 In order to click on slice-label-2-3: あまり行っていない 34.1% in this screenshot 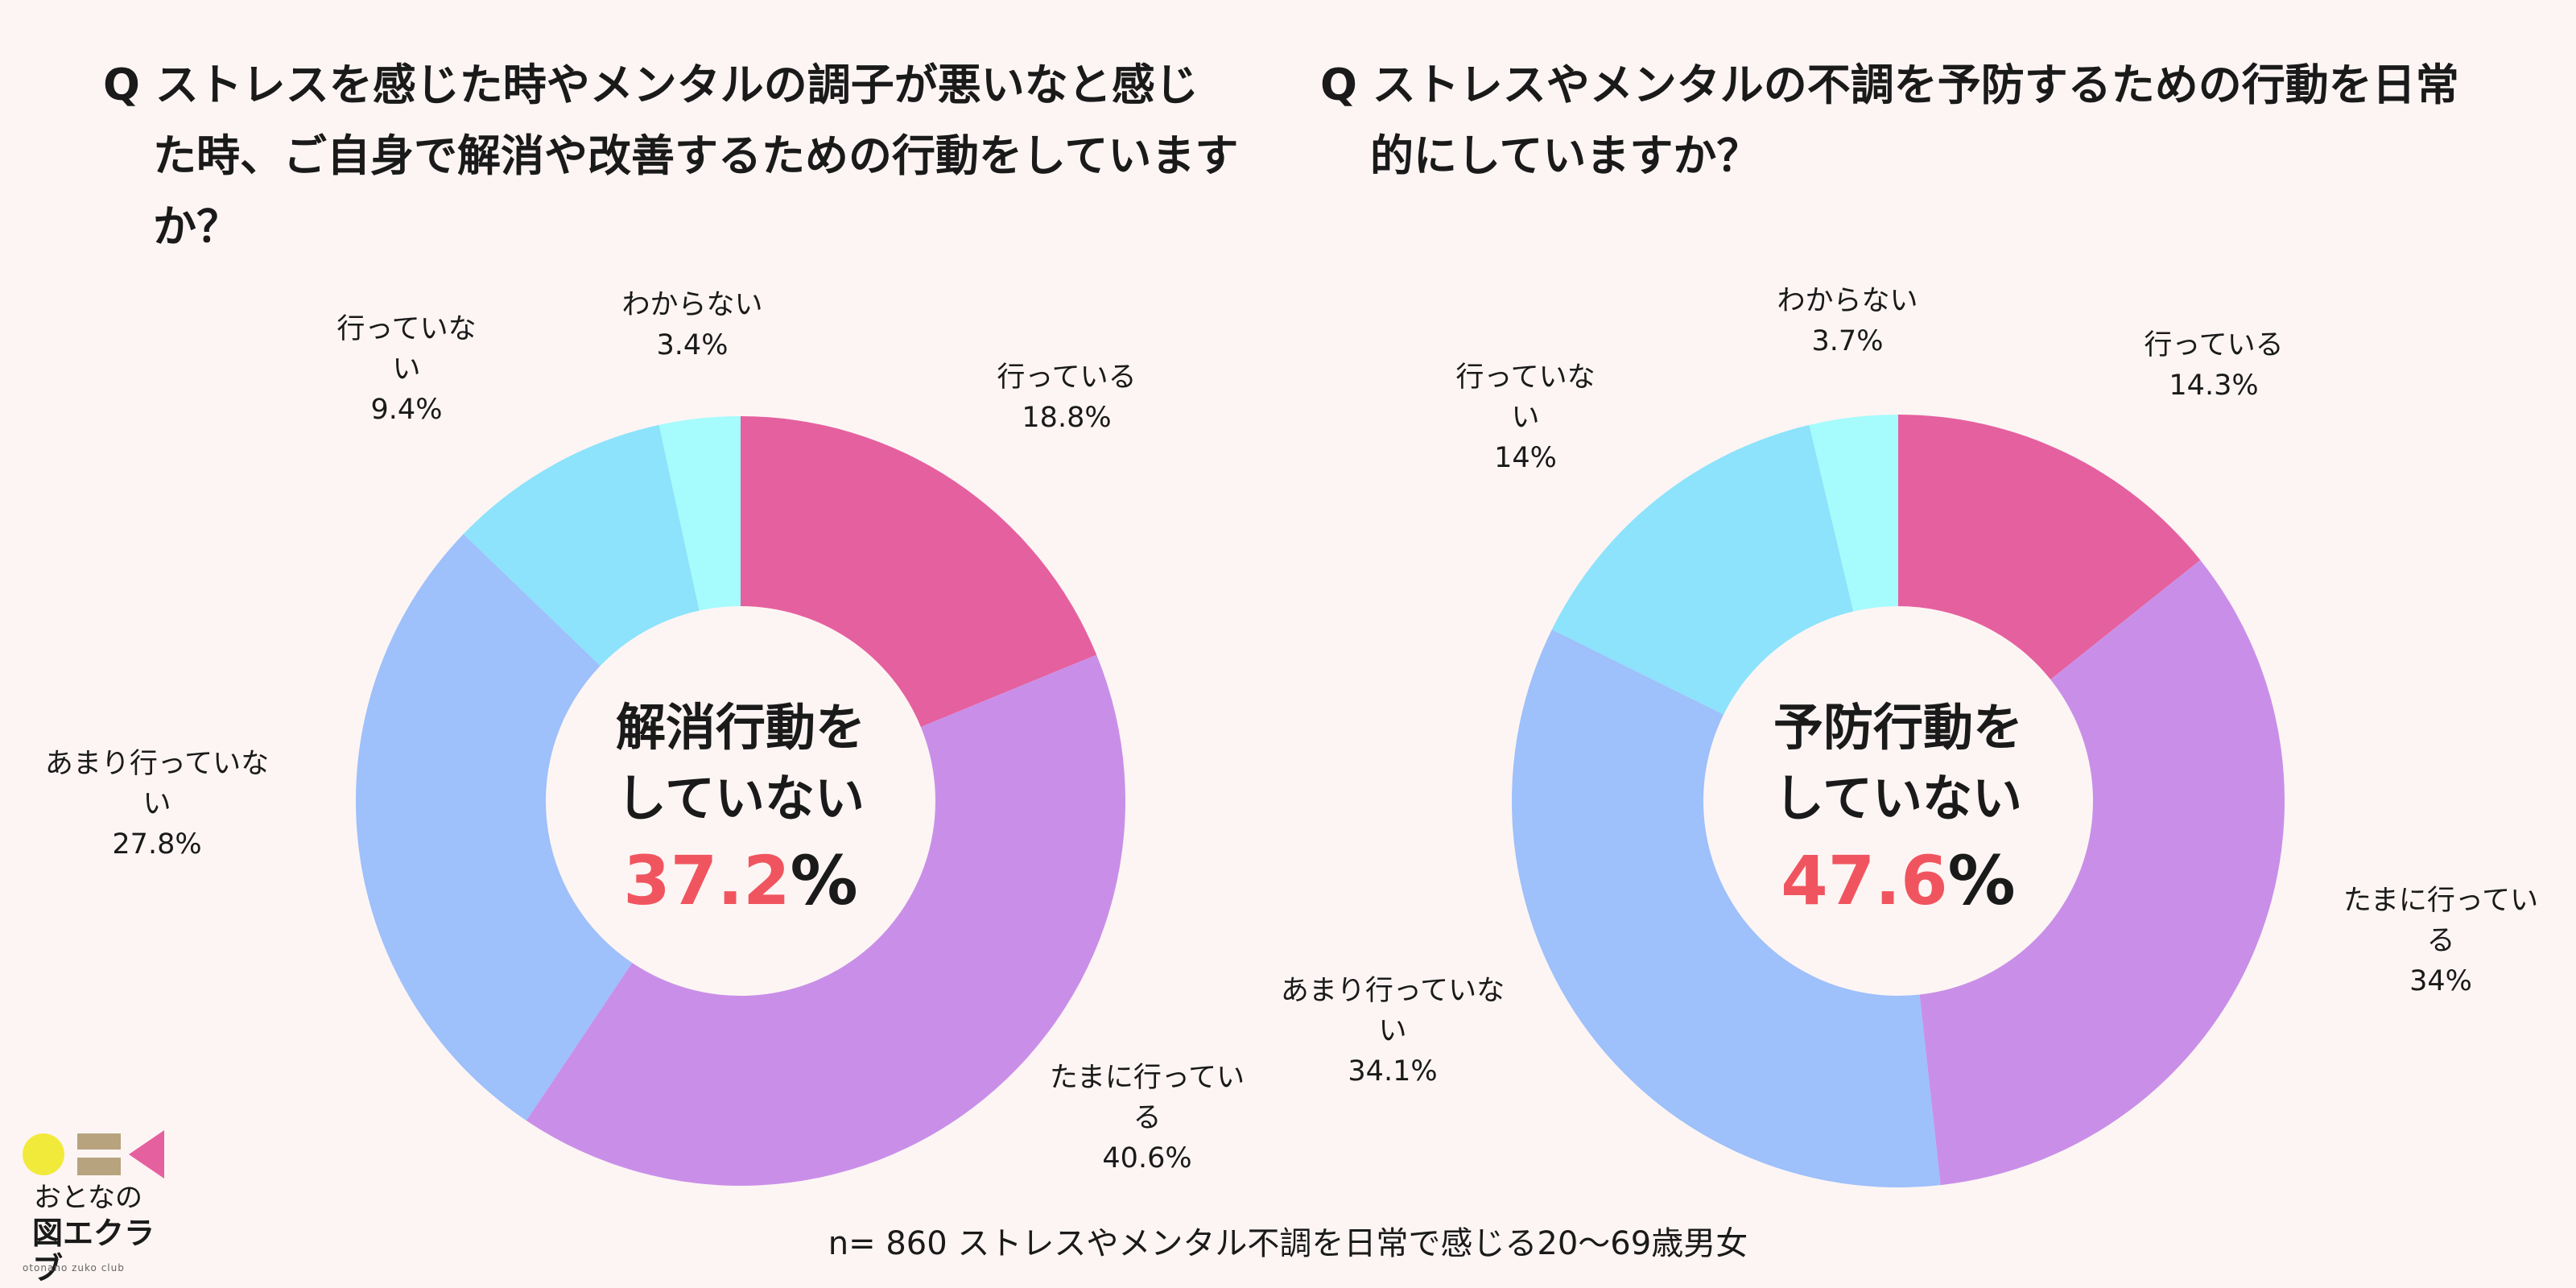, I will do `click(1393, 1031)`.